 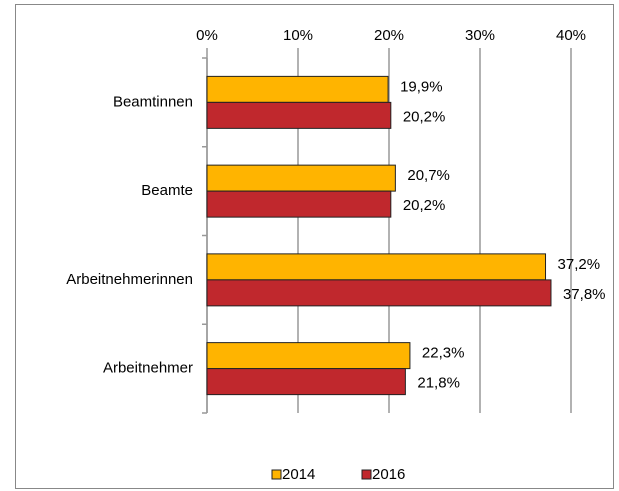 I want to click on value-label: 22,3%, so click(x=443, y=353).